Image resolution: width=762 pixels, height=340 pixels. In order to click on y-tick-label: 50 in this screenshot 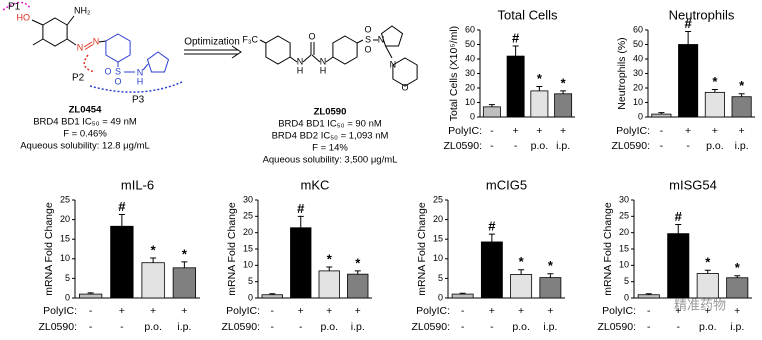, I will do `click(470, 44)`.